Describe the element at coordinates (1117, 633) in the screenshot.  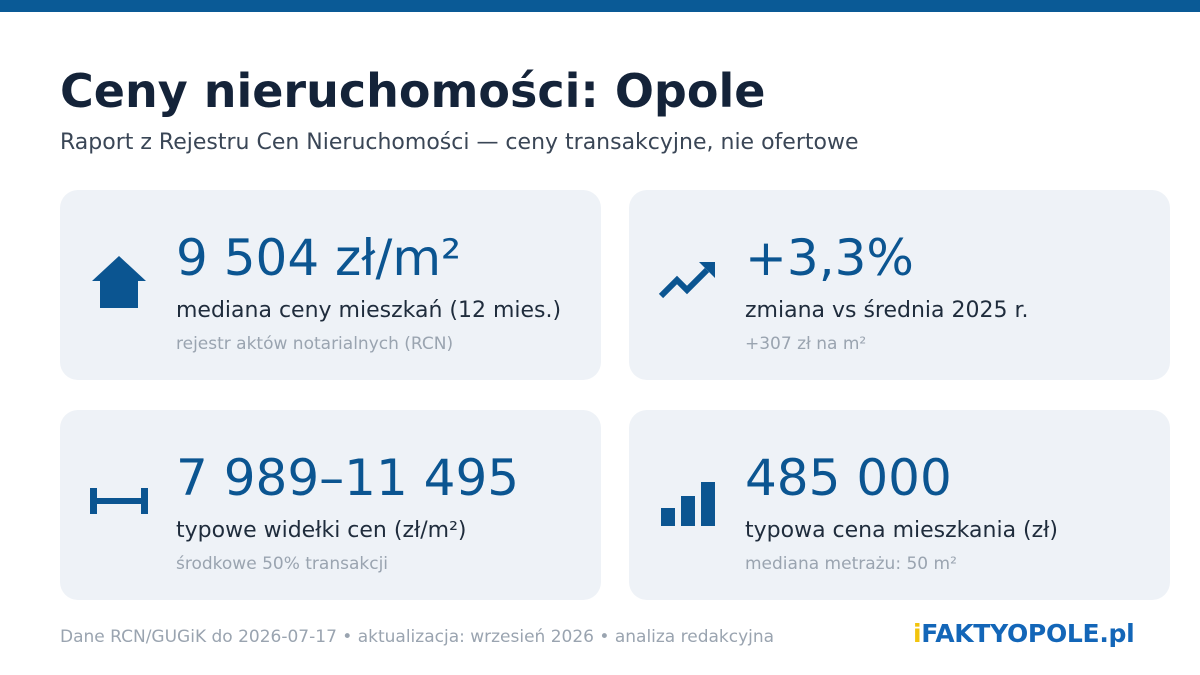
I see `logo-tld: .pl` at that location.